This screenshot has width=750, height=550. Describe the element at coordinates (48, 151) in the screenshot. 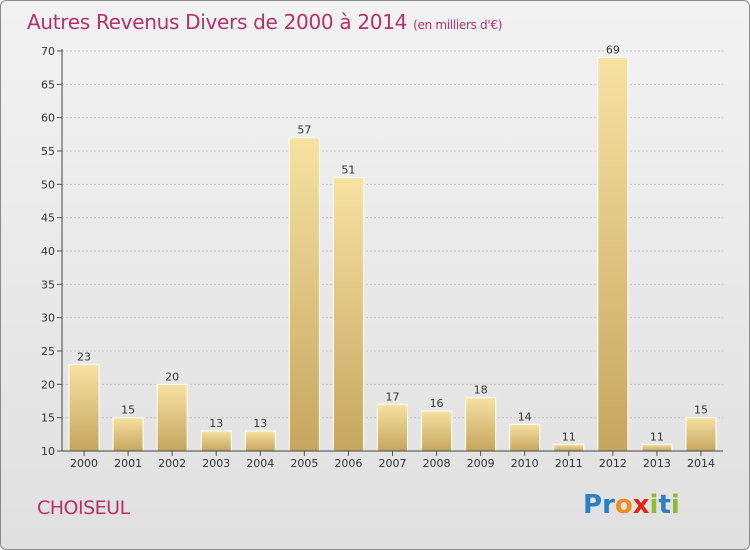

I see `y-tick-label-55: 55` at that location.